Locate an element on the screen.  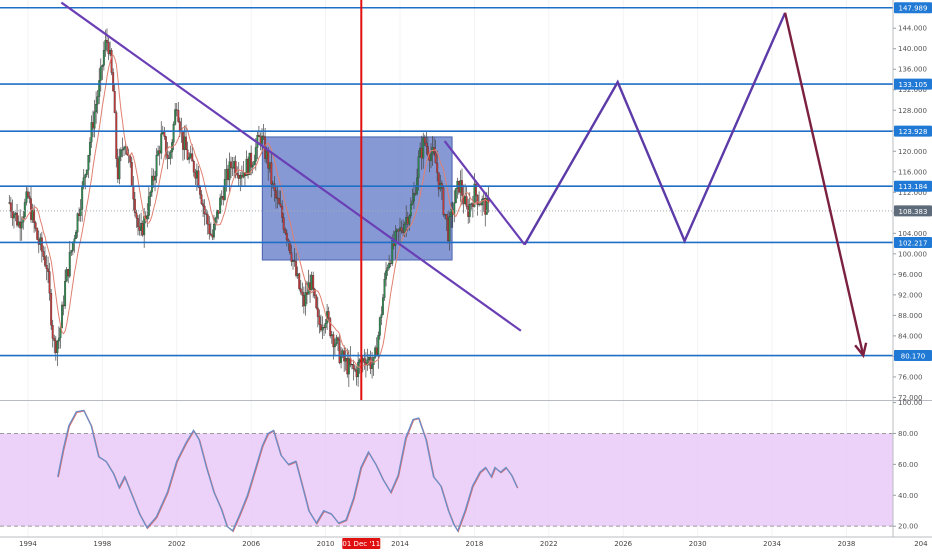
oscillator-tick-label: 40.00 is located at coordinates (908, 496).